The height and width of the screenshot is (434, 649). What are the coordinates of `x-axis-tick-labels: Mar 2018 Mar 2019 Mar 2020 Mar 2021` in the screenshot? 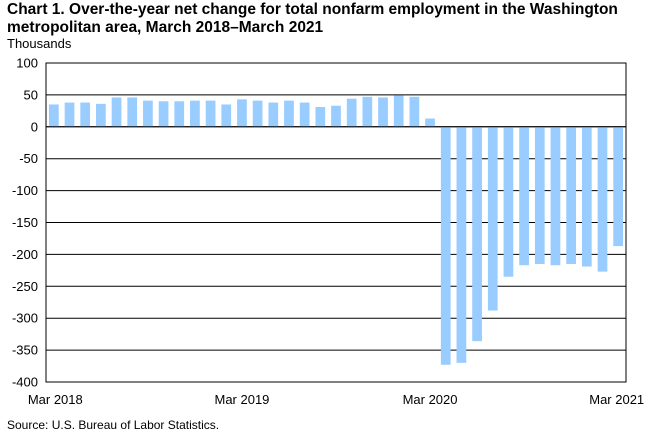 It's located at (336, 399).